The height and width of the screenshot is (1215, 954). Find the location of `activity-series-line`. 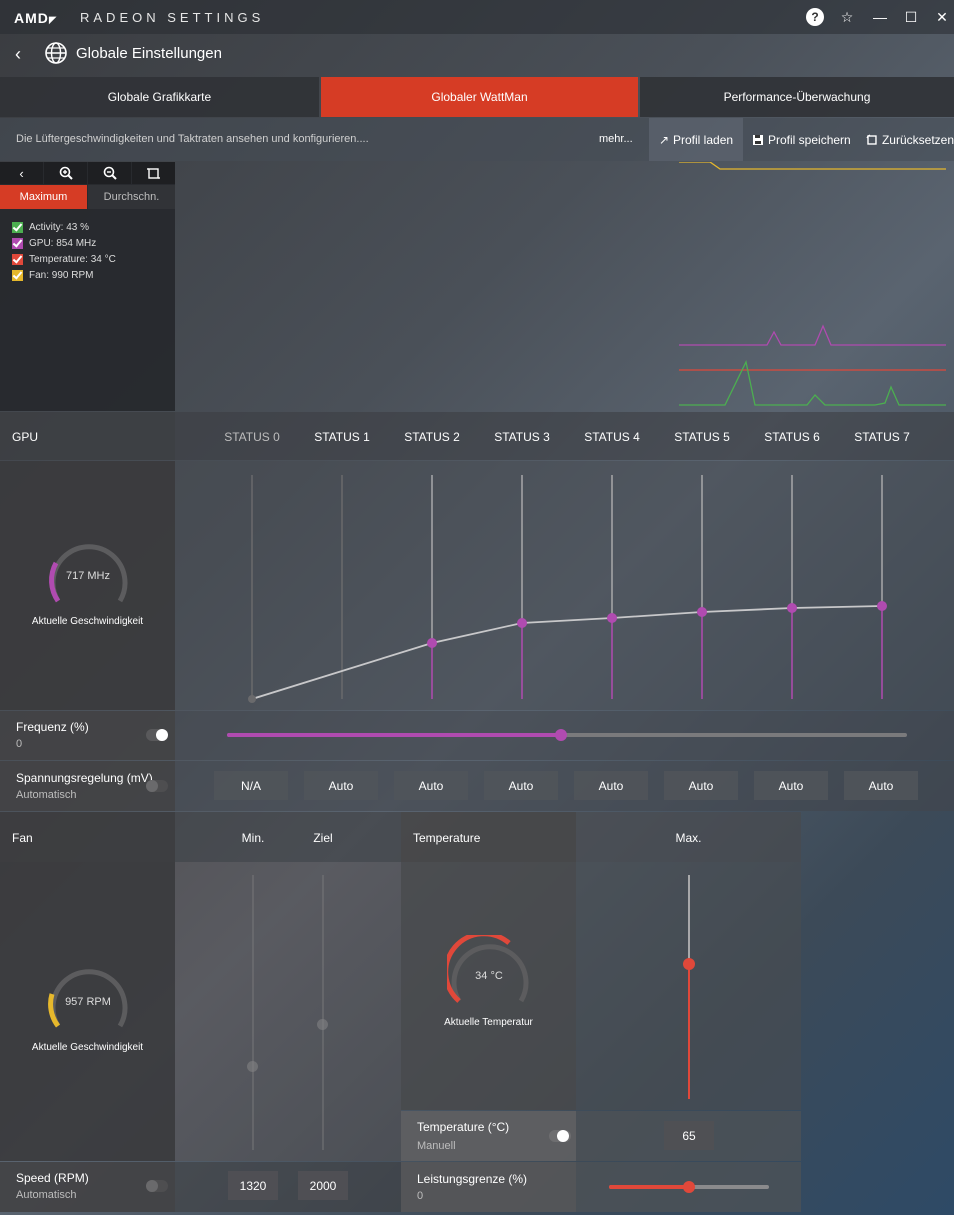

activity-series-line is located at coordinates (812, 383).